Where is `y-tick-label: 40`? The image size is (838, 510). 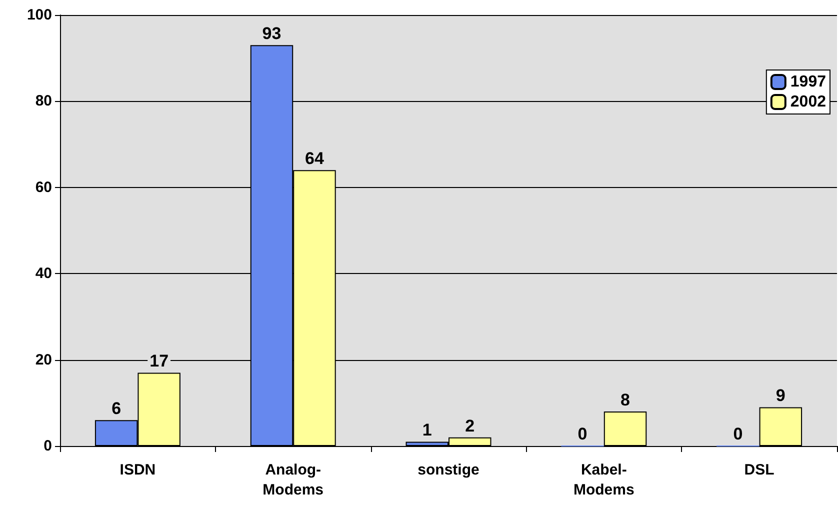 y-tick-label: 40 is located at coordinates (43, 273).